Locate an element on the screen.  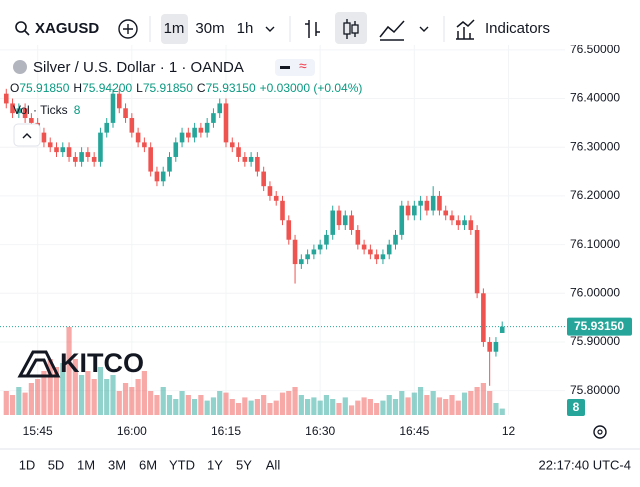
watermark: KITCO is located at coordinates (80, 363).